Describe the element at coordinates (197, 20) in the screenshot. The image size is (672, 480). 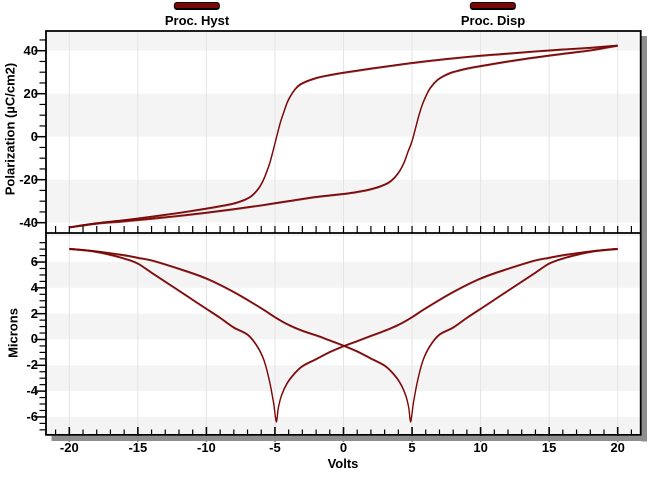
I see `legend-label-proc-hyst: Proc. Hyst` at that location.